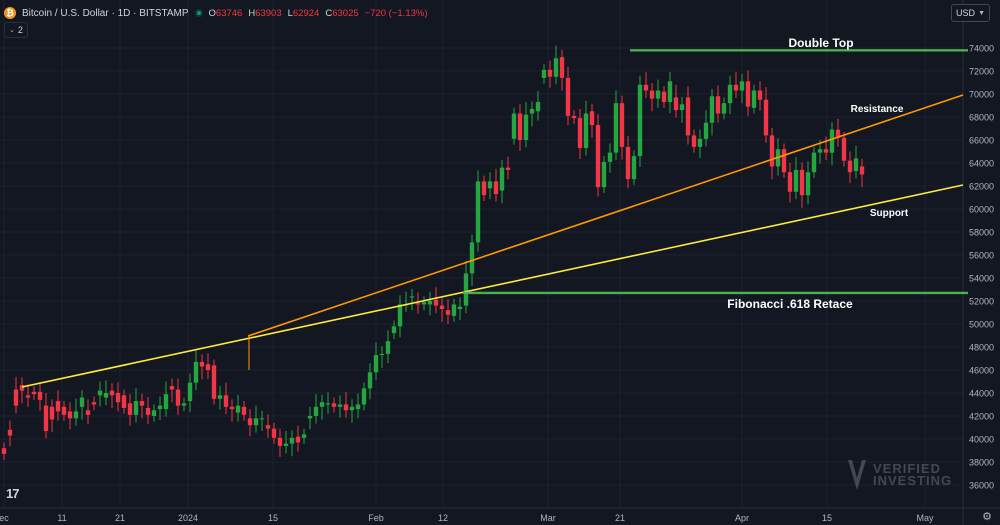 The image size is (1000, 525). What do you see at coordinates (981, 233) in the screenshot?
I see `price-tick-label: 58000` at bounding box center [981, 233].